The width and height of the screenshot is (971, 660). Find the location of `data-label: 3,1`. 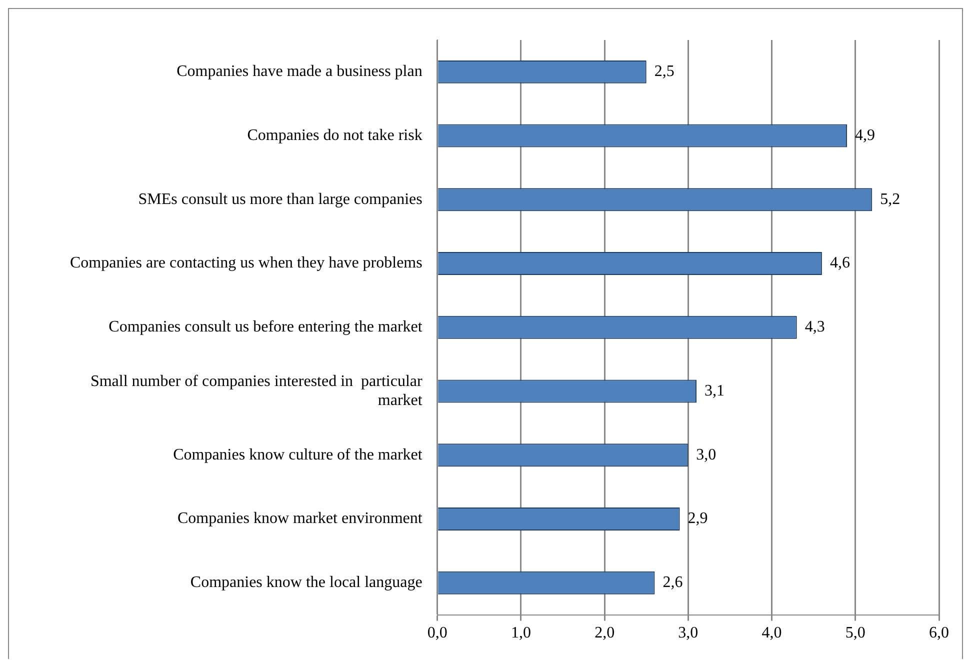

data-label: 3,1 is located at coordinates (714, 391).